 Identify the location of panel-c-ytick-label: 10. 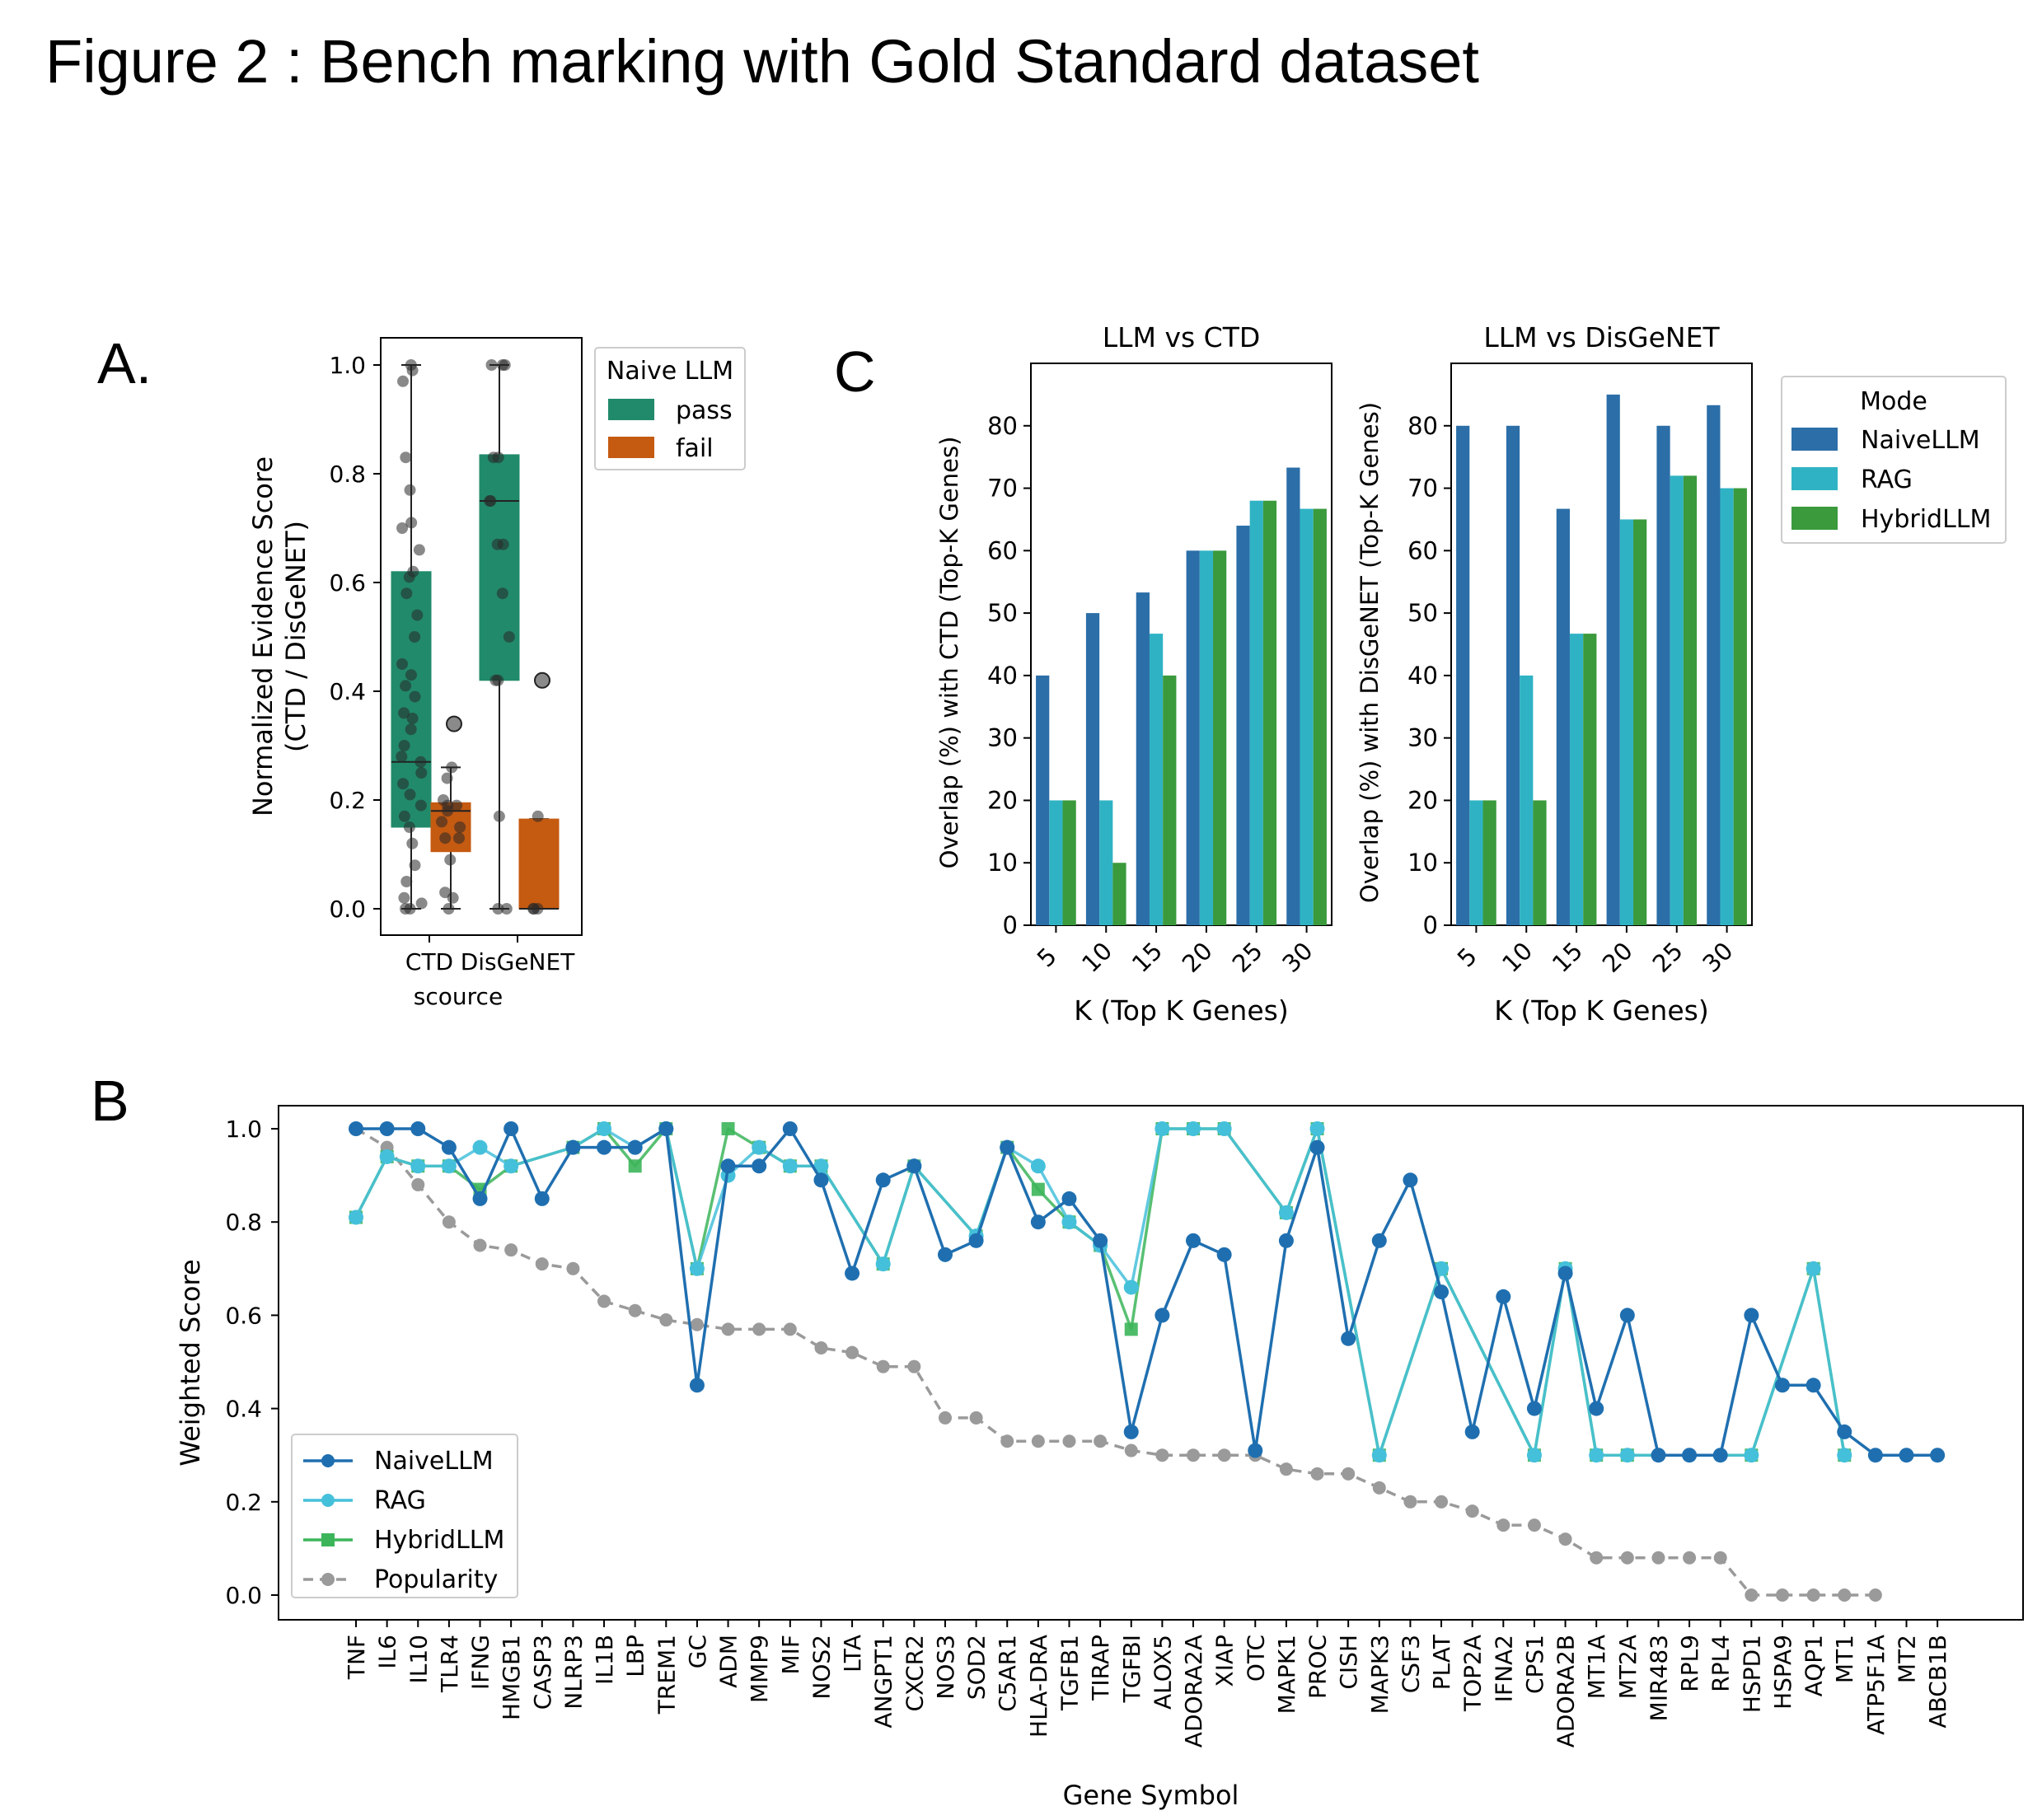
(1003, 863).